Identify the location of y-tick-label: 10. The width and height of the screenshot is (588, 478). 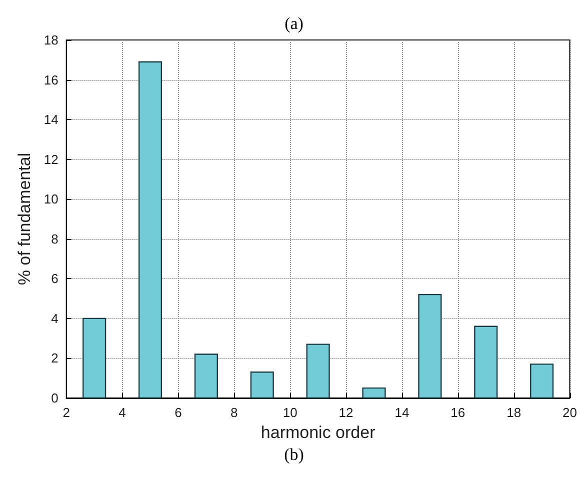
(51, 199).